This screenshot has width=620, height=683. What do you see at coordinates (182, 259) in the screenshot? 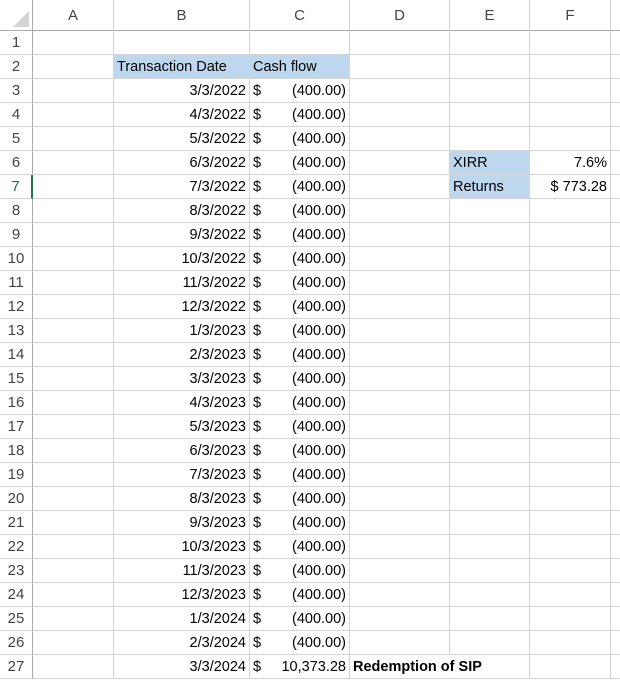
I see `transaction-date-cell: 10/3/2022` at bounding box center [182, 259].